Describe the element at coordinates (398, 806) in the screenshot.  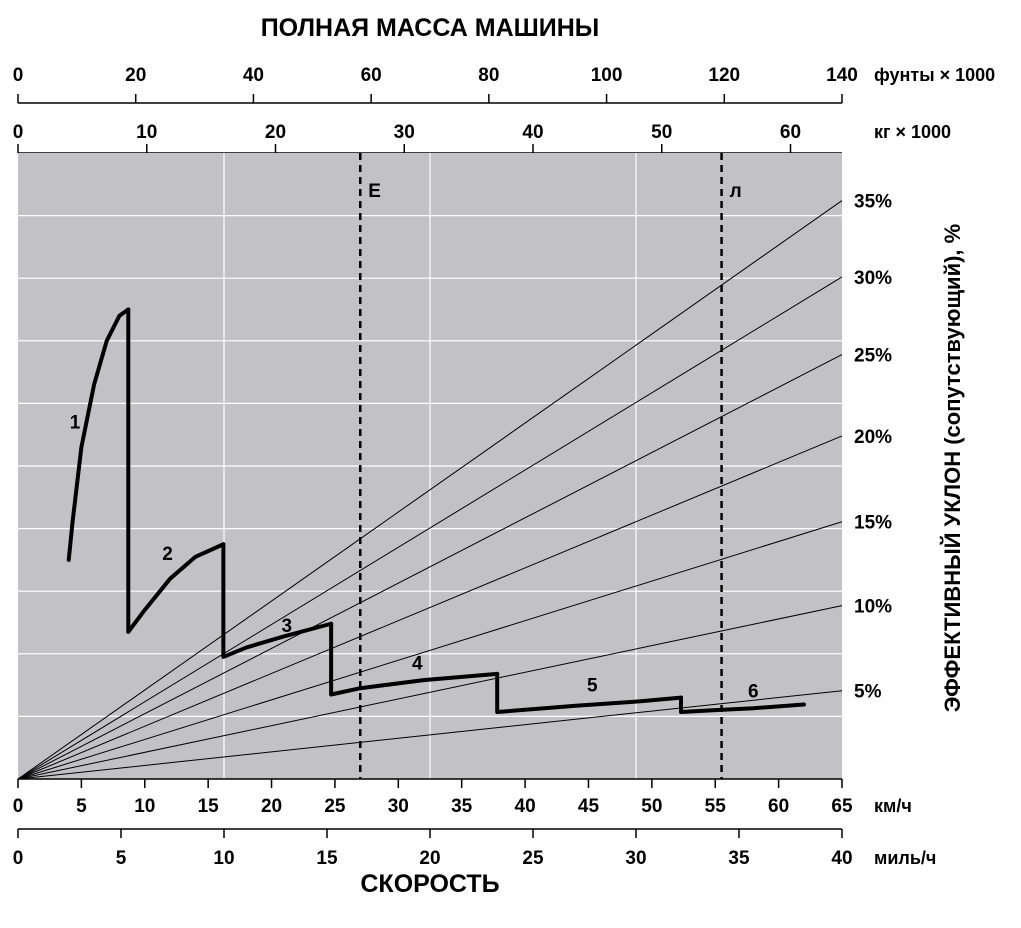
I see `kmh-axis-tick-label: 30` at that location.